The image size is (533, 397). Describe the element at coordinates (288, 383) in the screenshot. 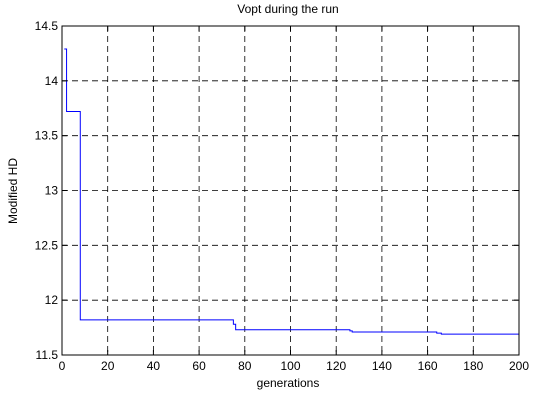

I see `x-axis-title: generations` at that location.